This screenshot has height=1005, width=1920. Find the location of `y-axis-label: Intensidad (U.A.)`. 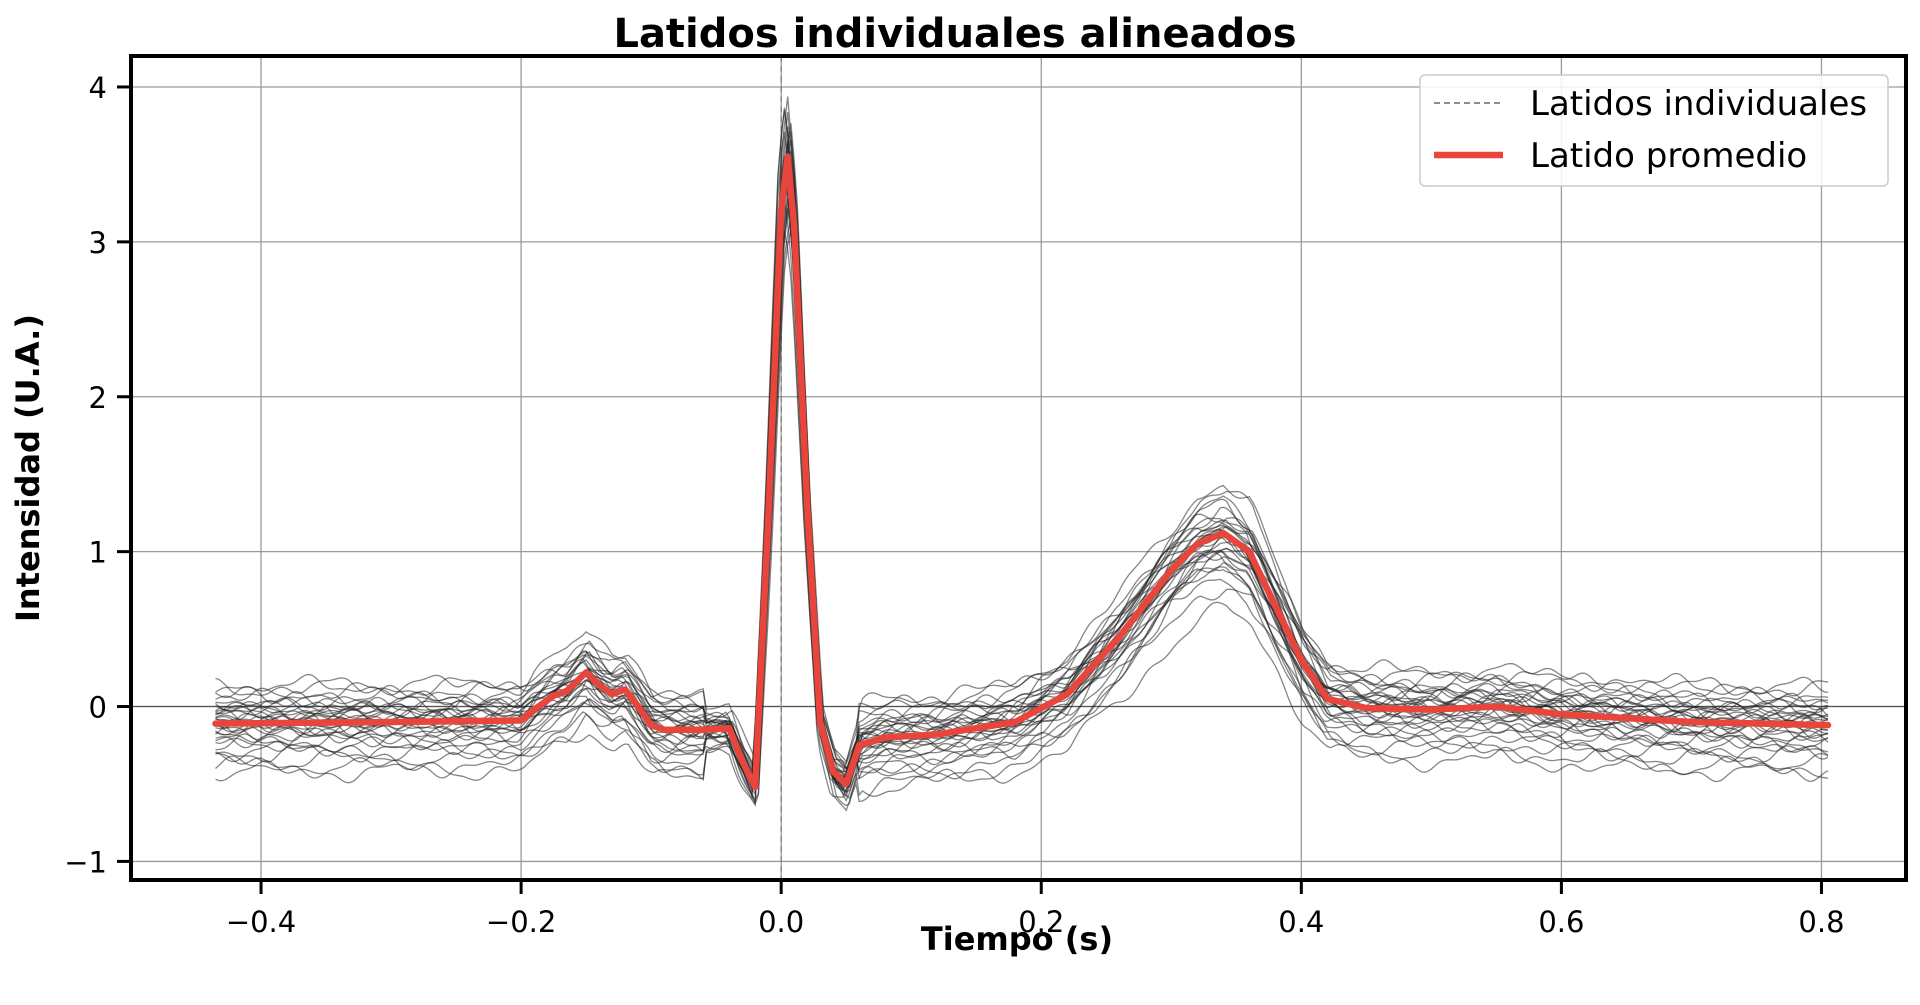

y-axis-label: Intensidad (U.A.) is located at coordinates (28, 468).